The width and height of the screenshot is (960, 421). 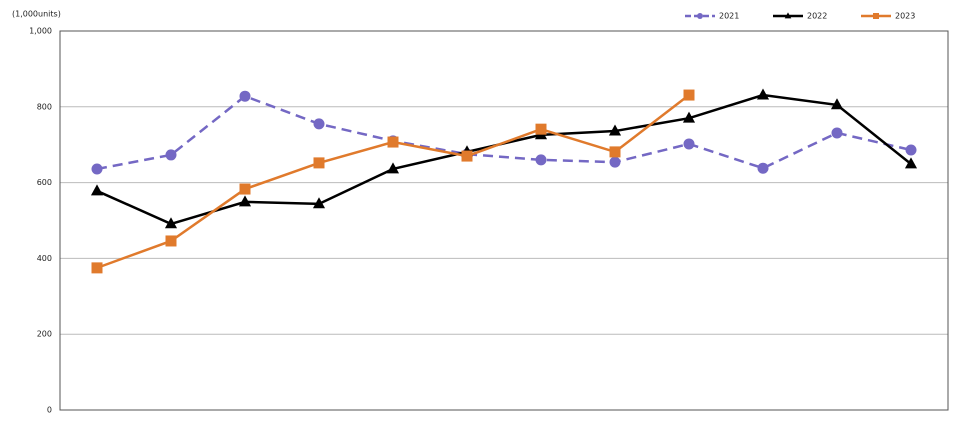 What do you see at coordinates (44, 106) in the screenshot?
I see `y-tick-label: 800` at bounding box center [44, 106].